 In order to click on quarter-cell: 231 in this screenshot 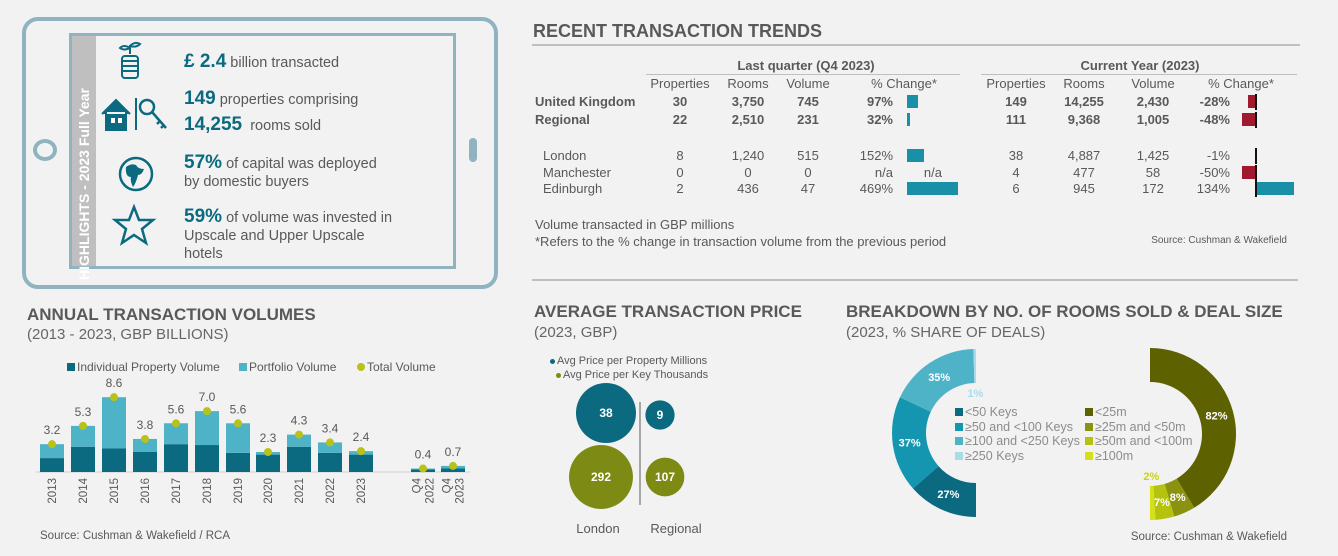, I will do `click(808, 119)`.